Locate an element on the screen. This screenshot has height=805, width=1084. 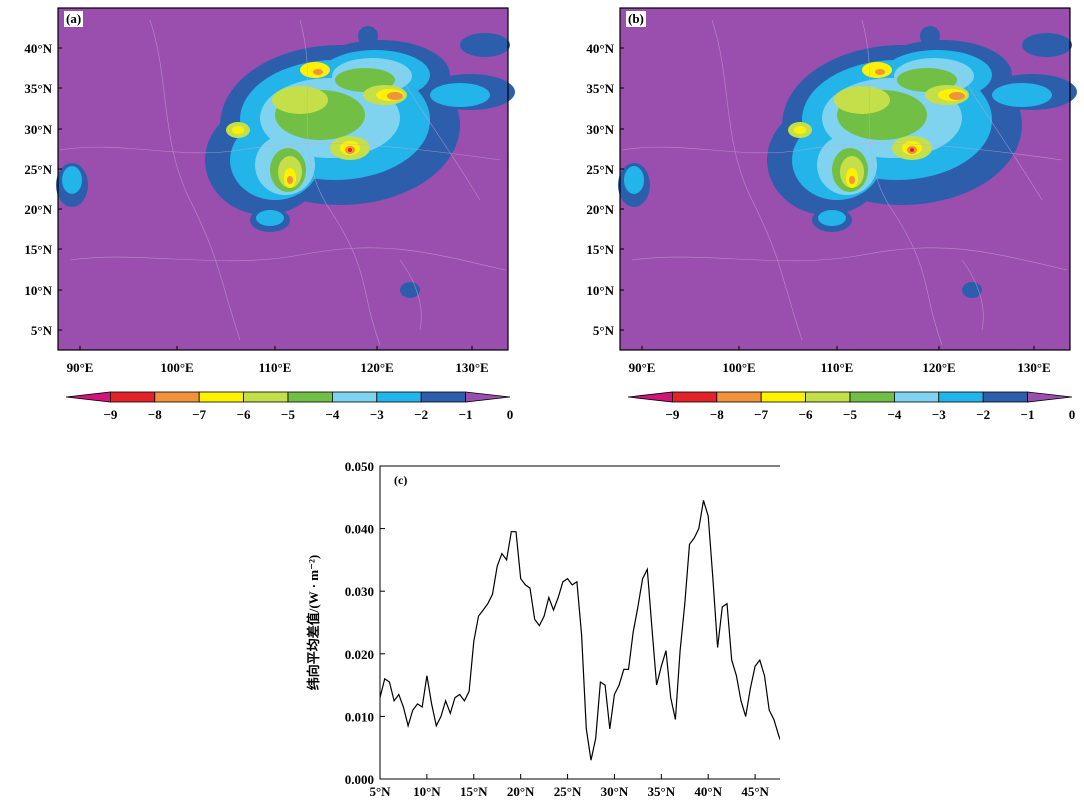
map-b-lon-labels: 90°E 100°E 110°E 120°E 130°E is located at coordinates (840, 360).